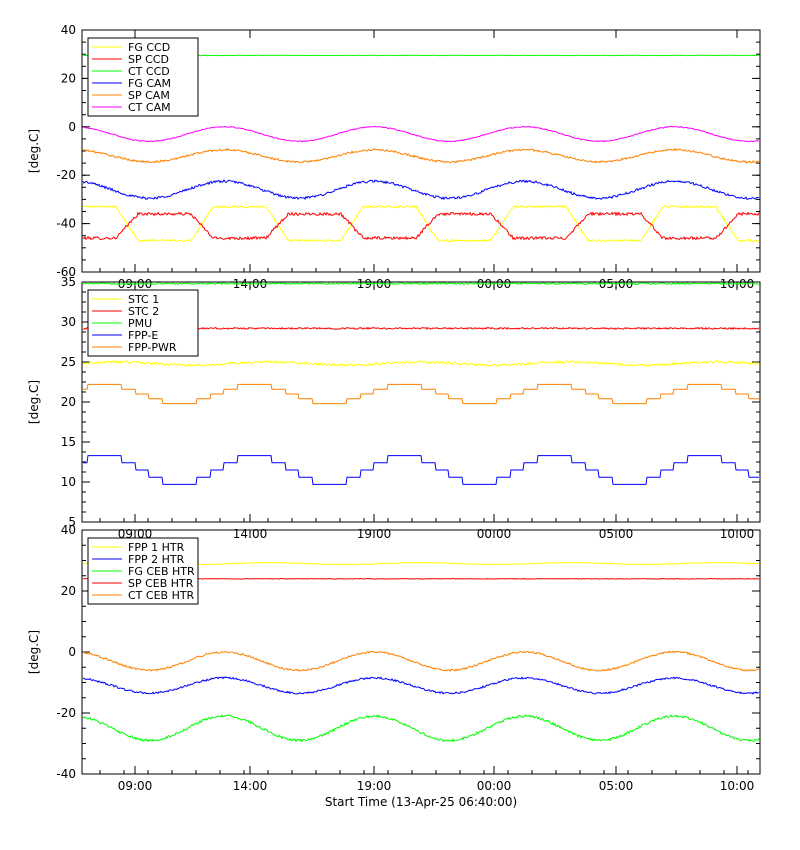  Describe the element at coordinates (421, 155) in the screenshot. I see `series-line-sp-cam` at that location.